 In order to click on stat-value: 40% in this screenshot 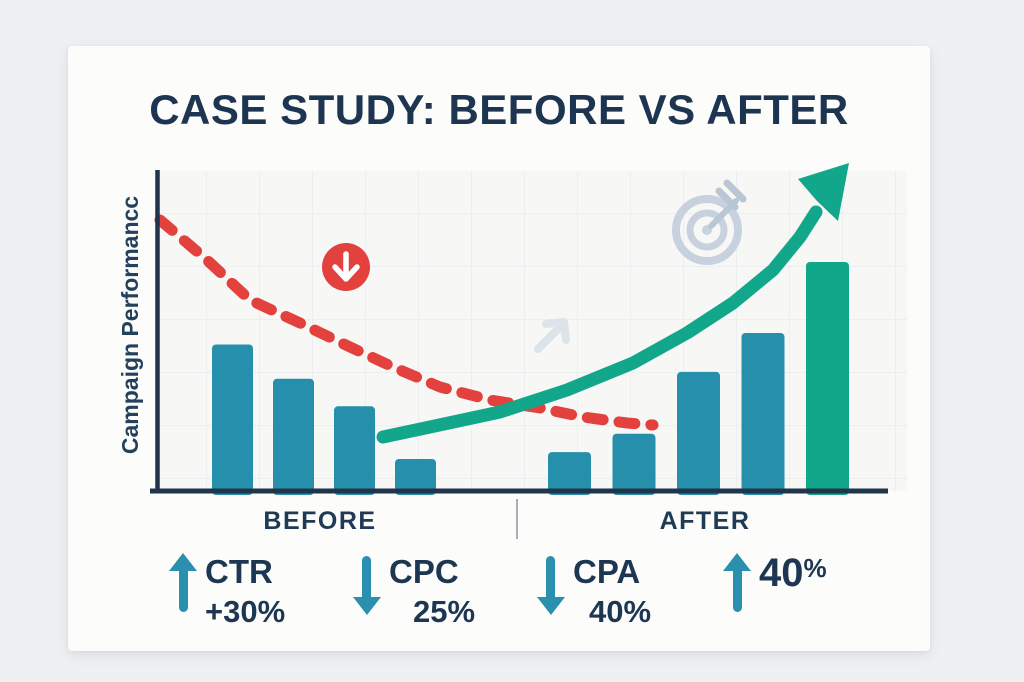, I will do `click(620, 611)`.